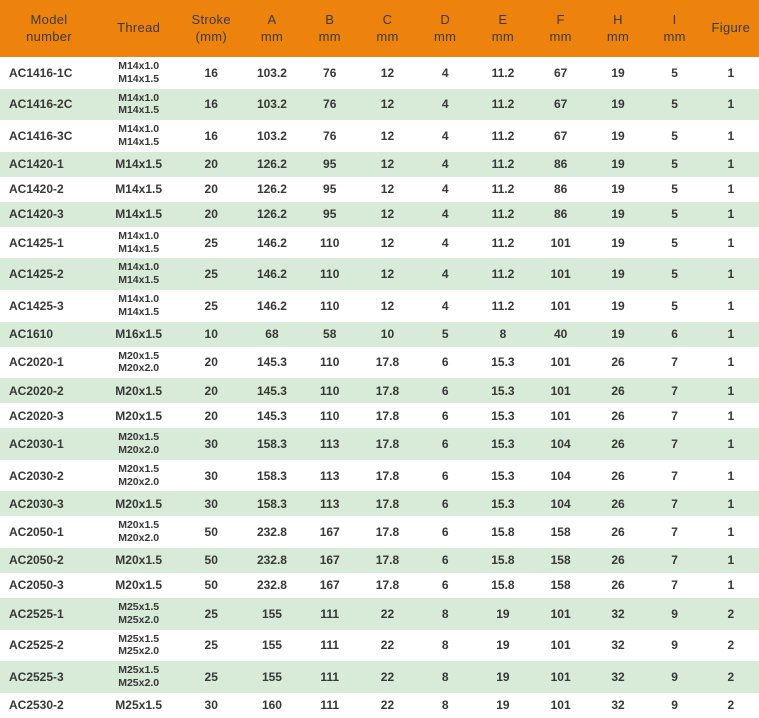 This screenshot has width=759, height=718. I want to click on cell-b: 76, so click(330, 135).